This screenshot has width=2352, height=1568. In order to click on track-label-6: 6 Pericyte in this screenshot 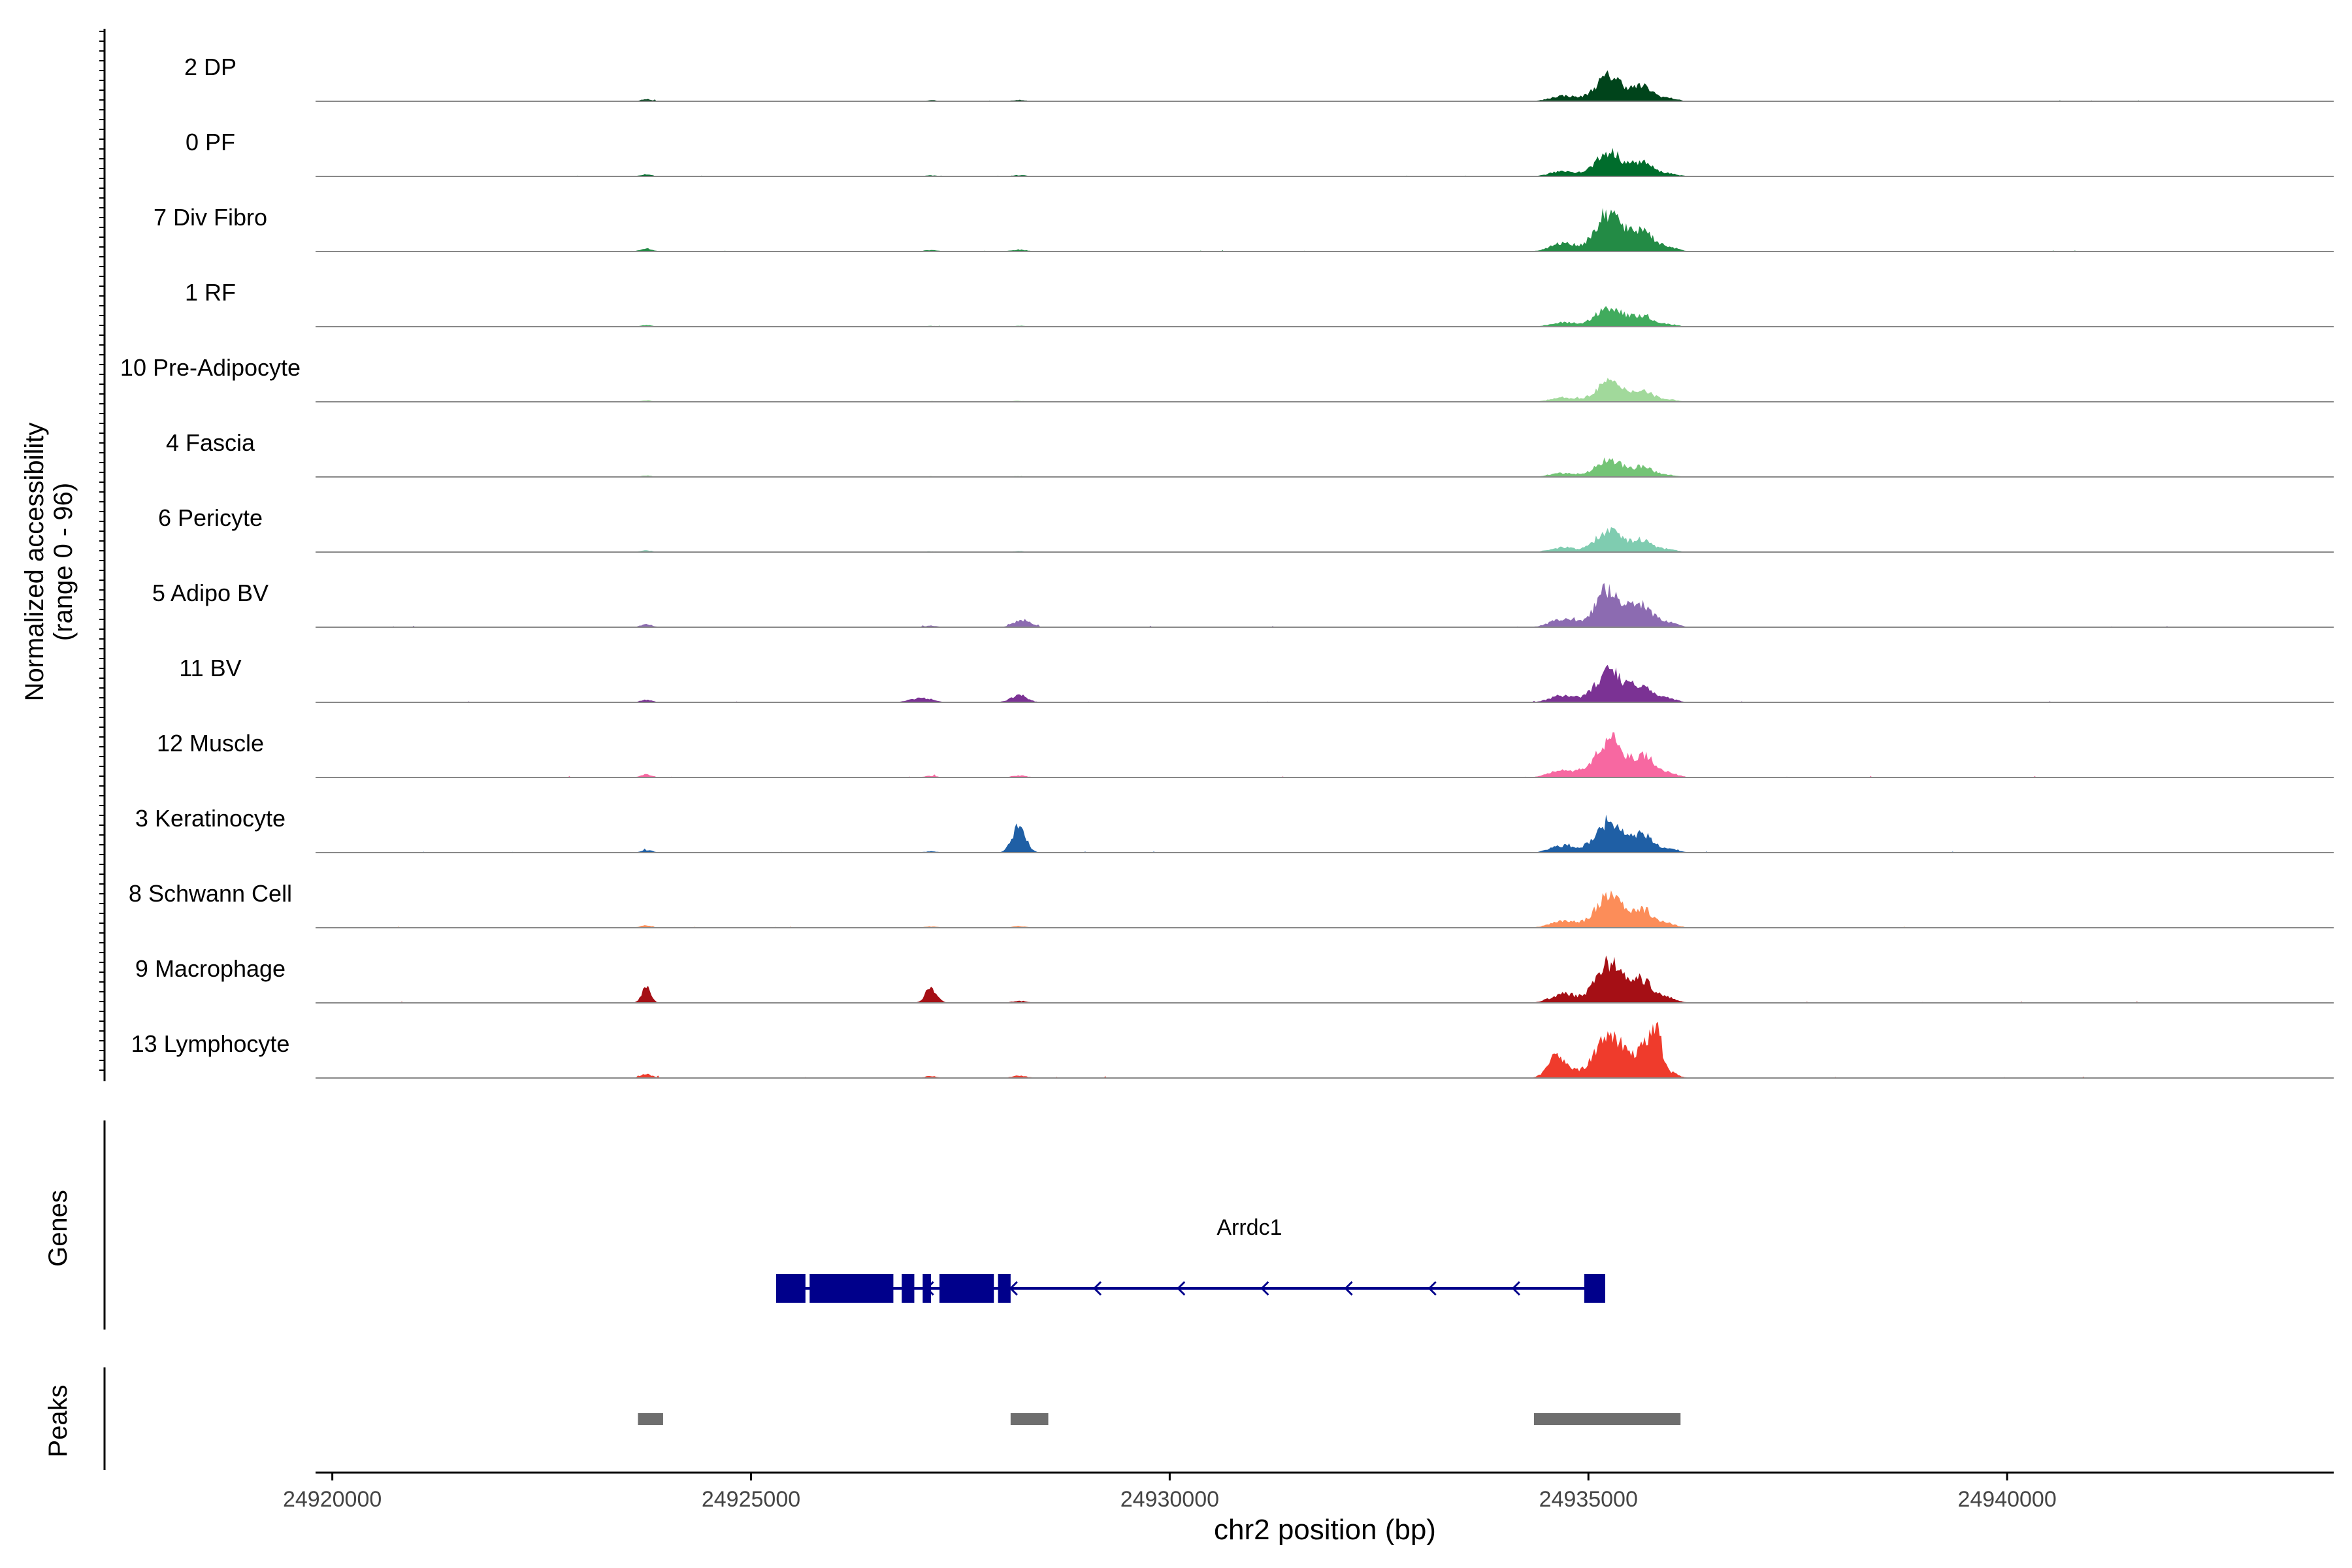, I will do `click(210, 517)`.